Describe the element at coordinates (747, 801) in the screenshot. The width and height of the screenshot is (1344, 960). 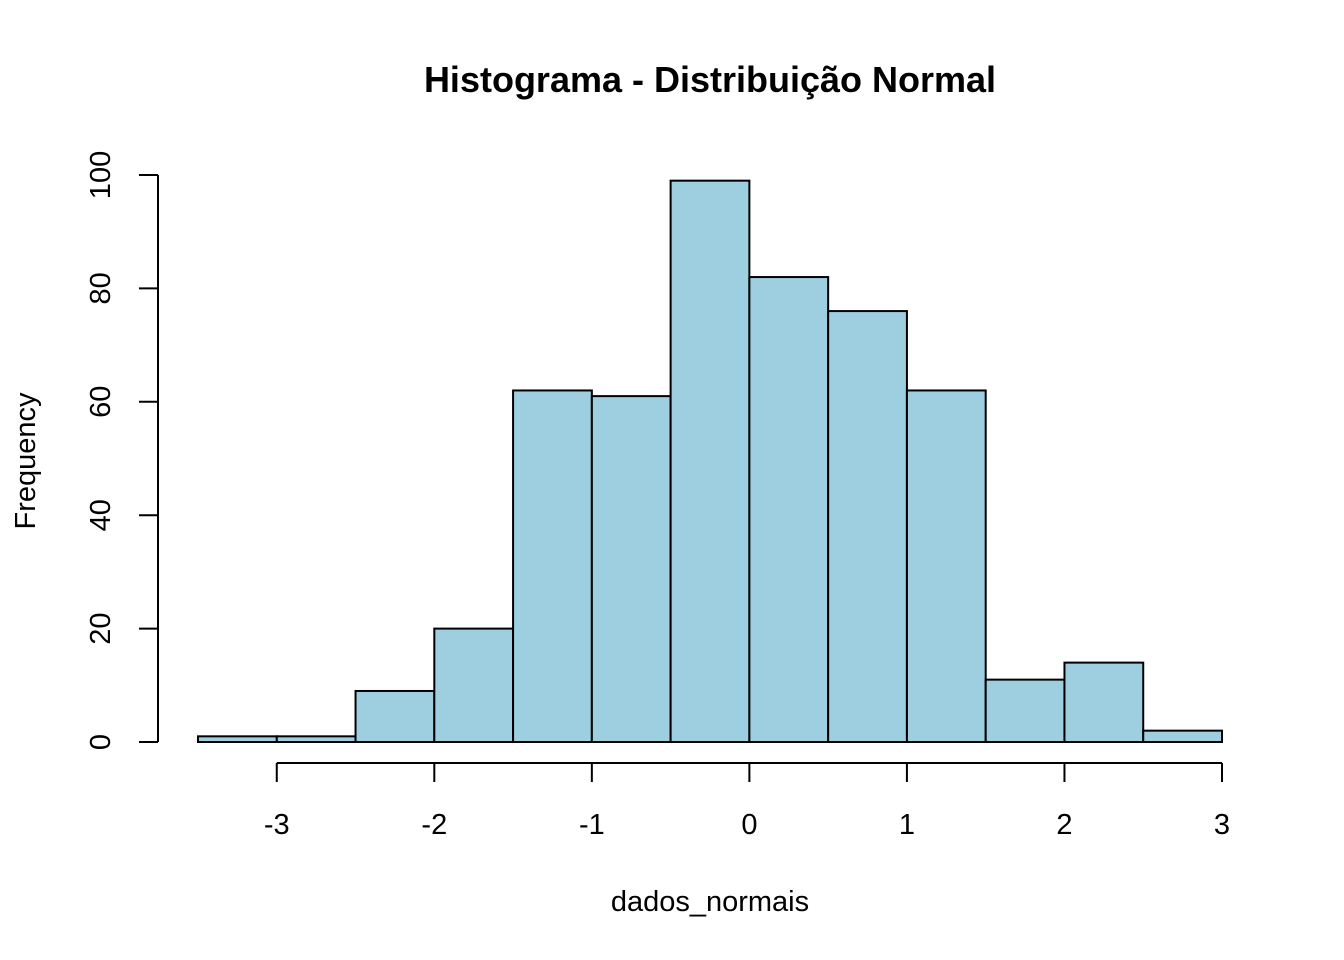
I see `x-axis: -3 -2 -1 0 1 2 3` at that location.